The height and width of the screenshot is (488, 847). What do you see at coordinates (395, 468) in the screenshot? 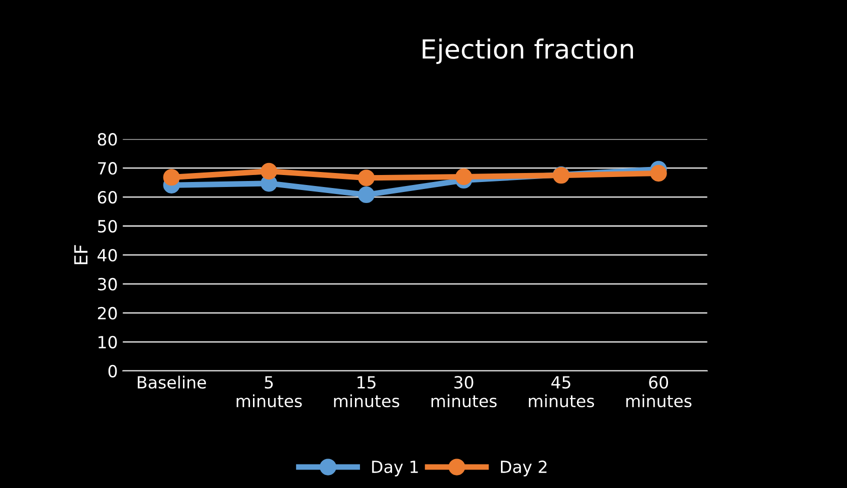
I see `legend-label: Day 1` at bounding box center [395, 468].